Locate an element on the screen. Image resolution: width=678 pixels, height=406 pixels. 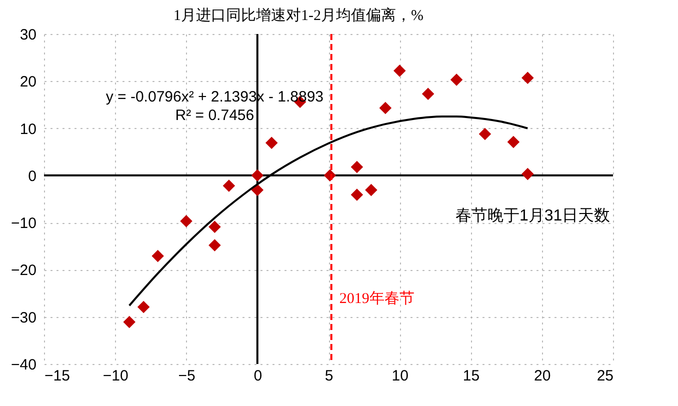
y-tick-label: −20 is located at coordinates (23, 271).